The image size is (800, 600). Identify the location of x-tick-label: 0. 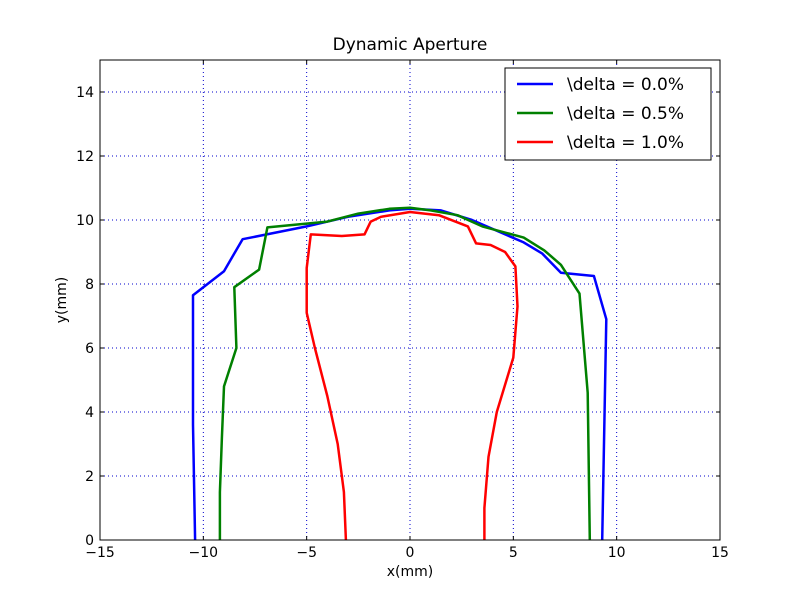
(410, 553).